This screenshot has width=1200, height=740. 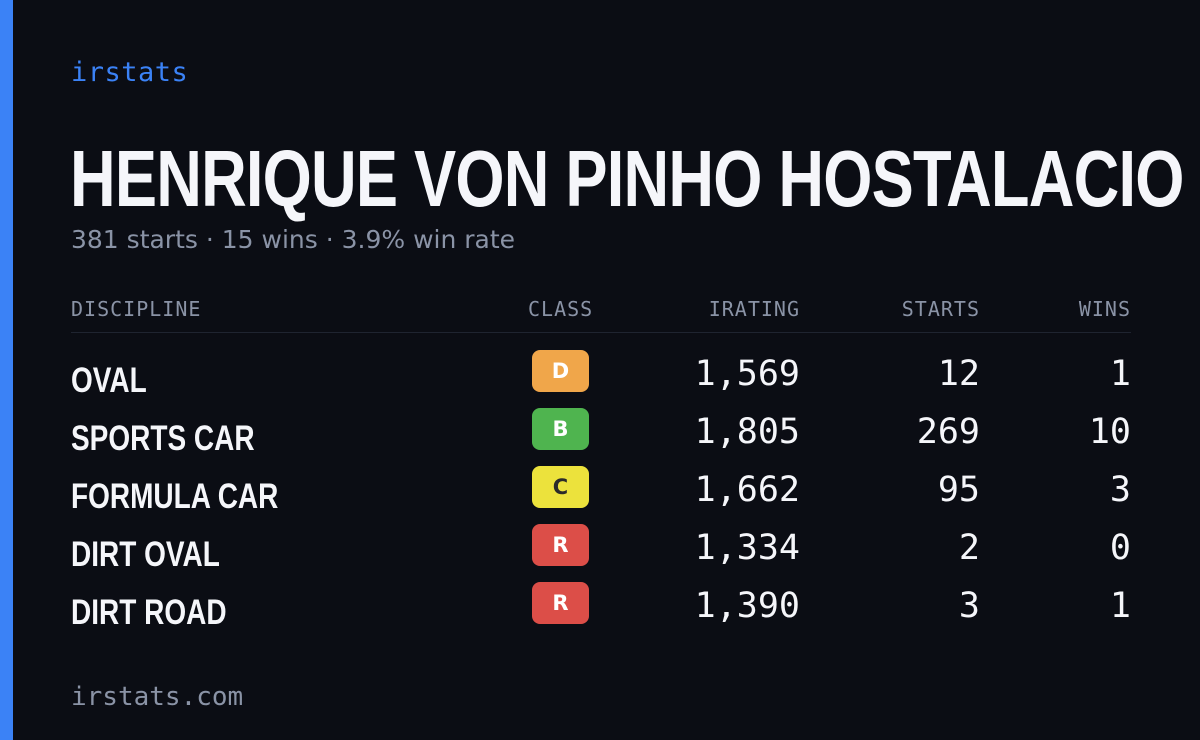 I want to click on discipline-name: DIRT ROAD, so click(x=149, y=612).